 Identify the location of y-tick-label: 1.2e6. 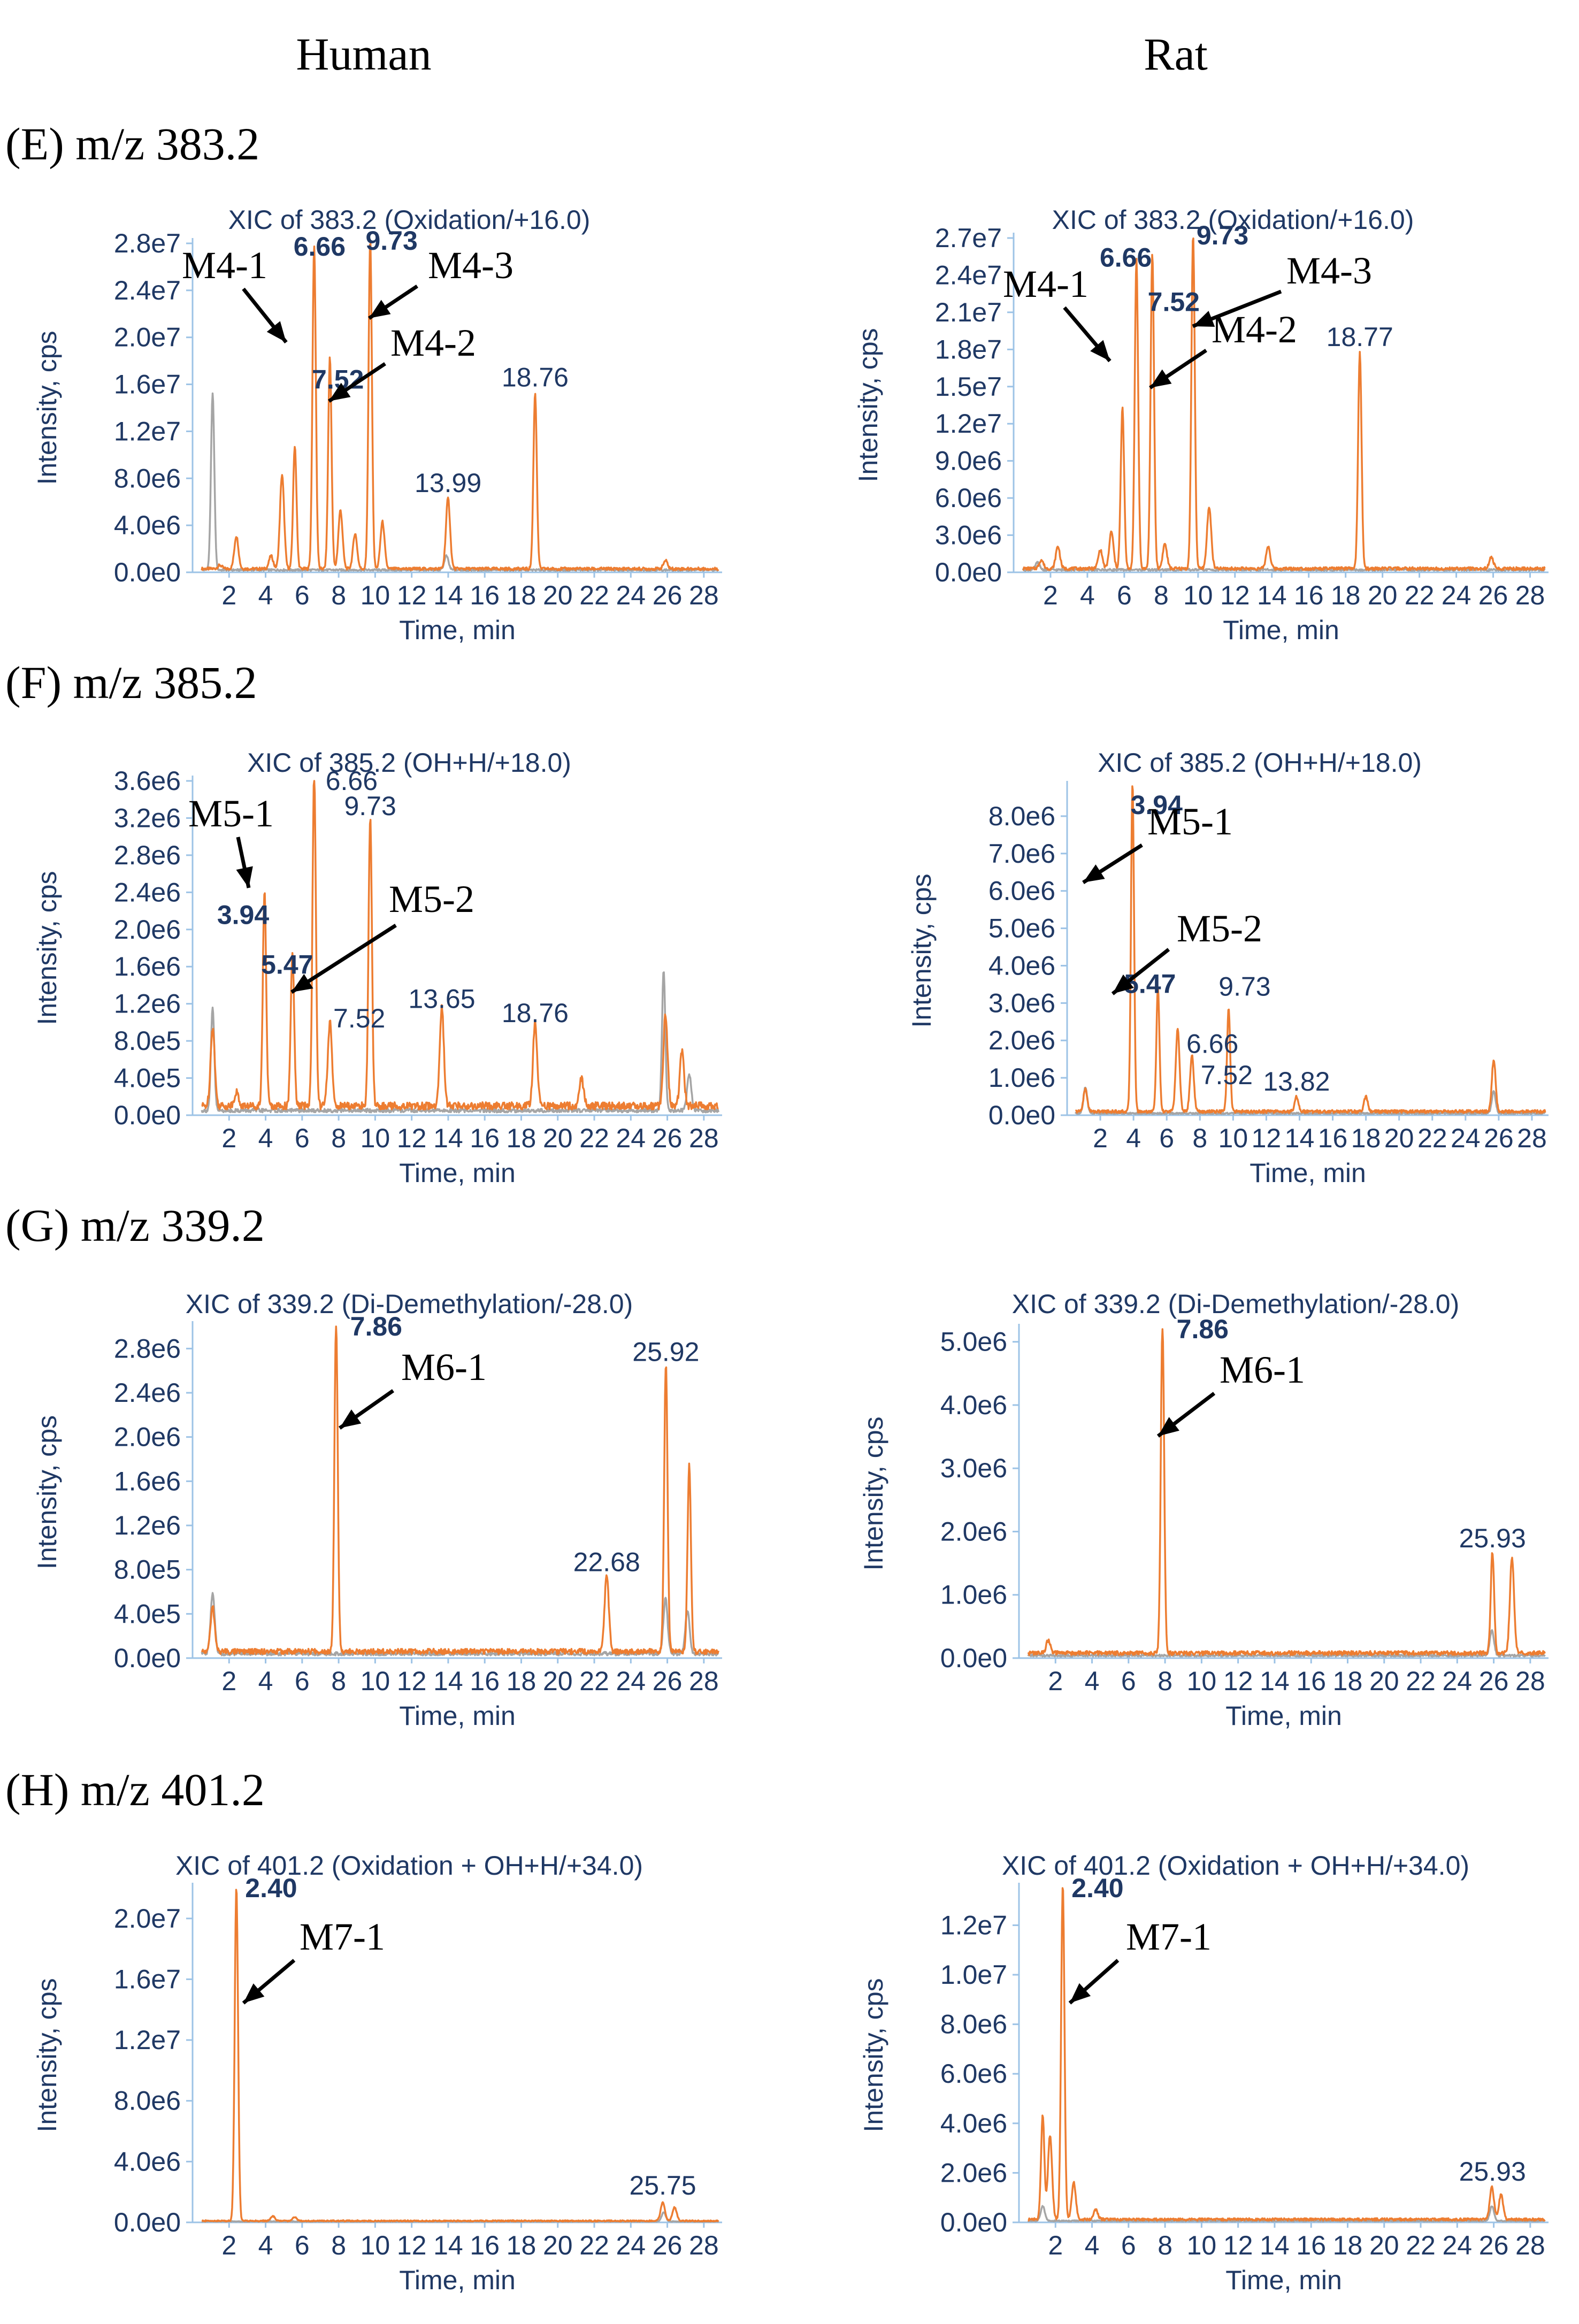
(147, 1525).